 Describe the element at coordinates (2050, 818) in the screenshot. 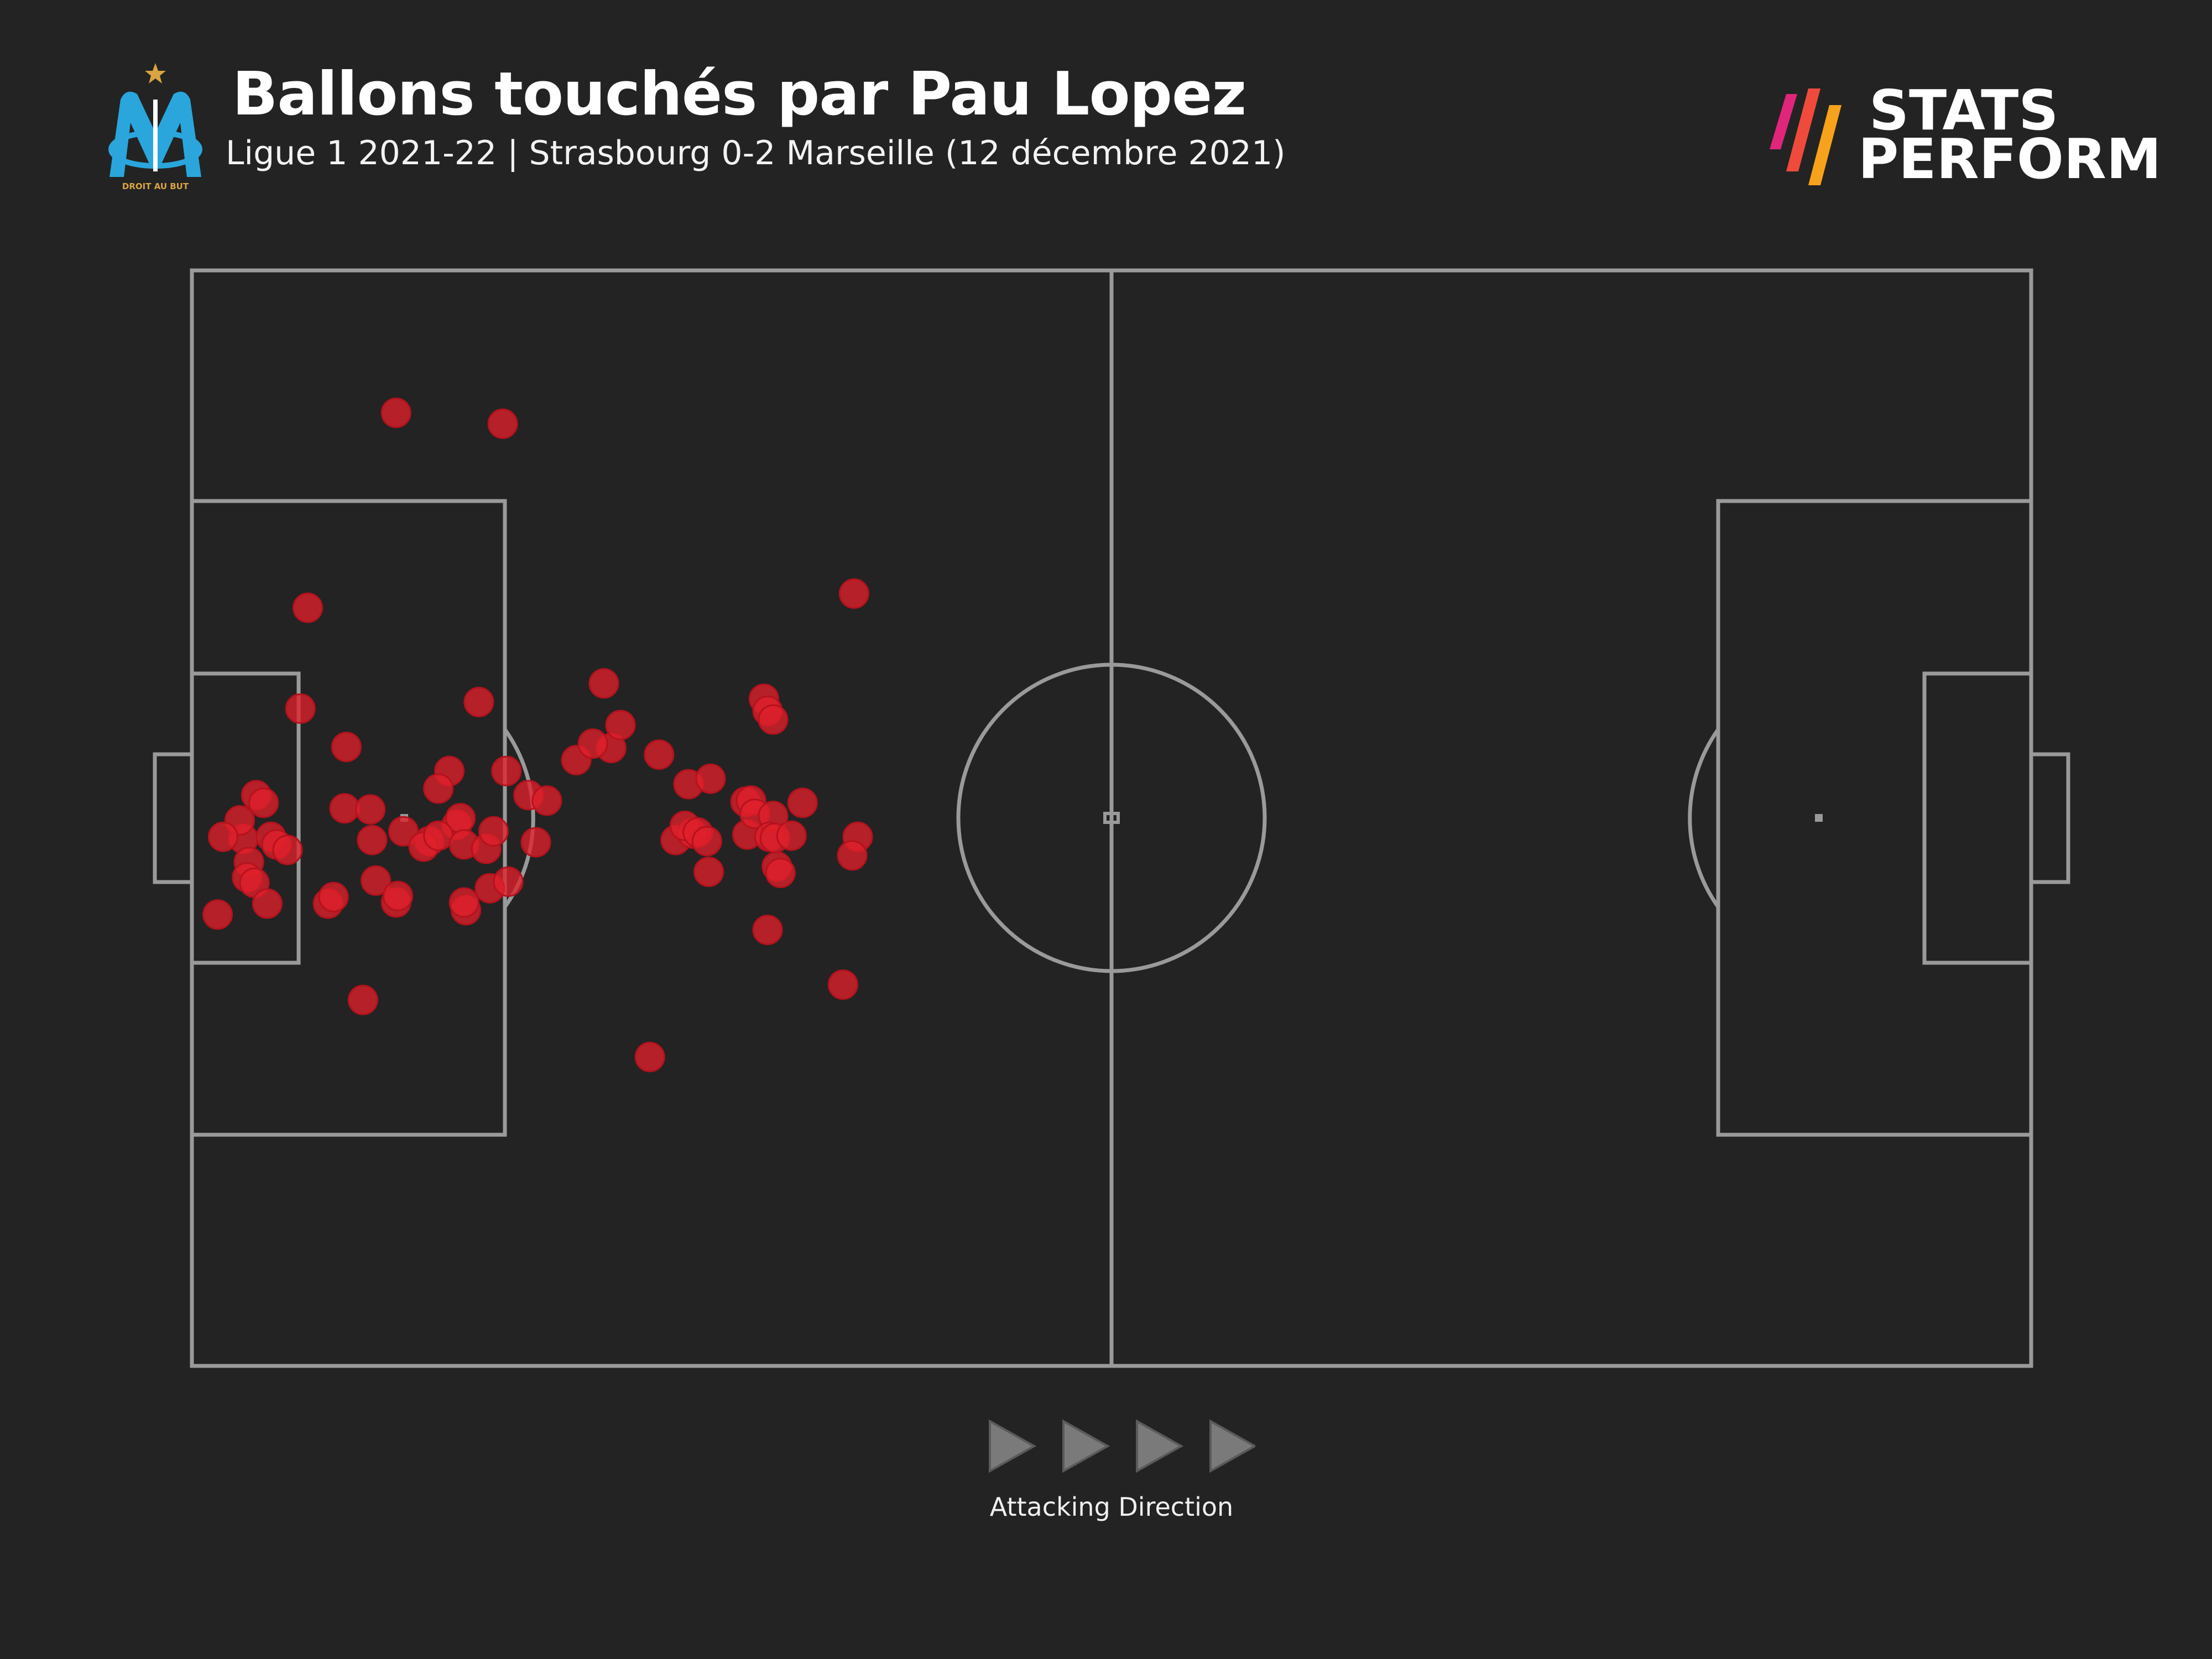

I see `right-goal` at that location.